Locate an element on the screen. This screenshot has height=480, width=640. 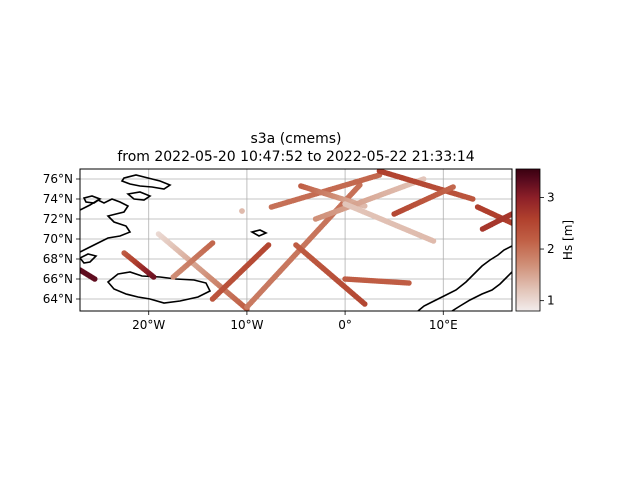
colorbar-label: Hs [m] is located at coordinates (568, 240).